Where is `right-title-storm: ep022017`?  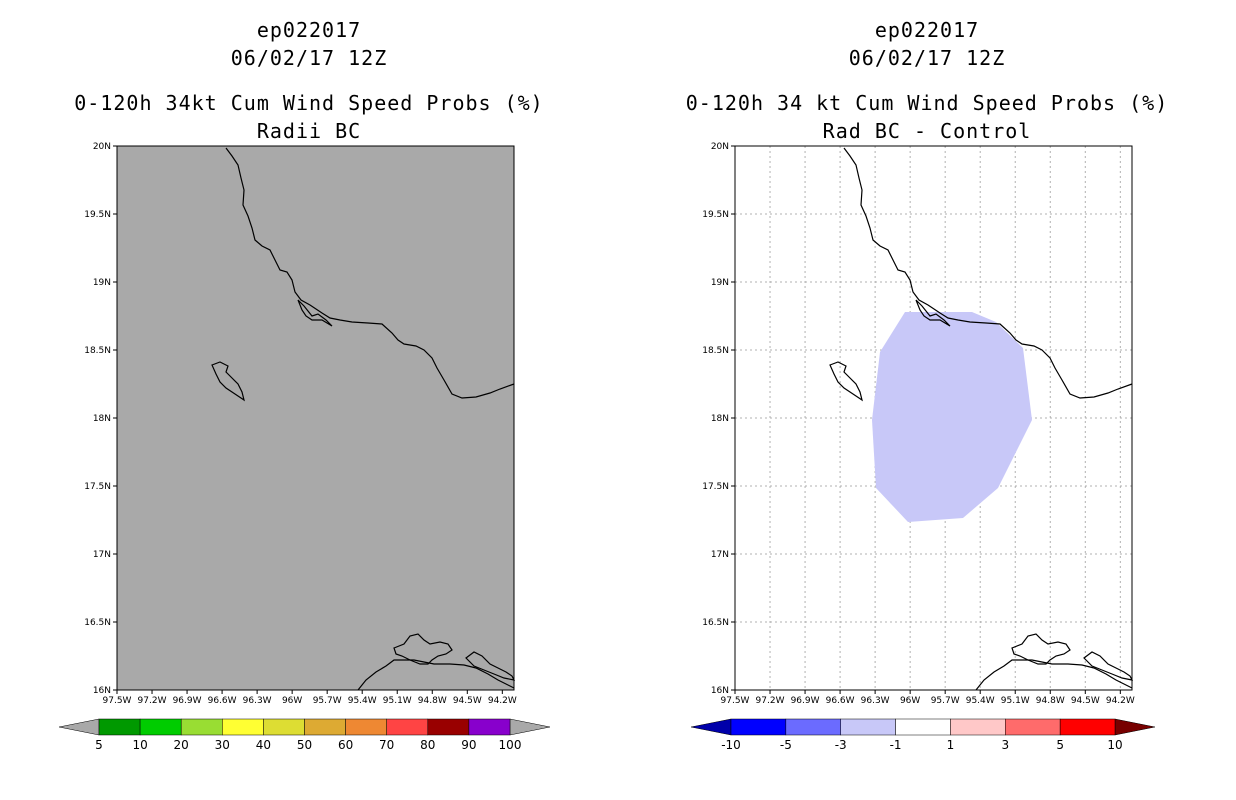
right-title-storm: ep022017 is located at coordinates (927, 30).